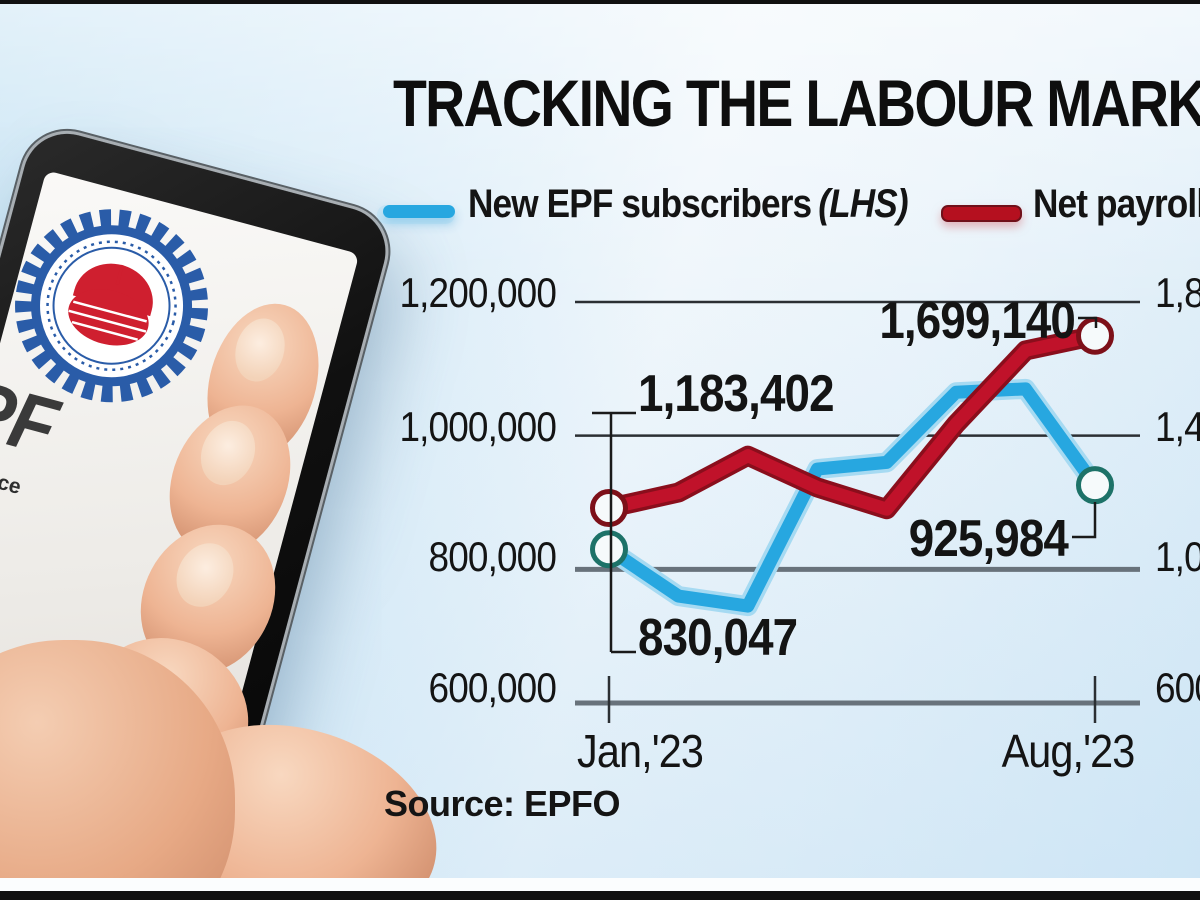 This screenshot has height=900, width=1200. I want to click on legend-label-text: Net payroll additions, so click(1116, 204).